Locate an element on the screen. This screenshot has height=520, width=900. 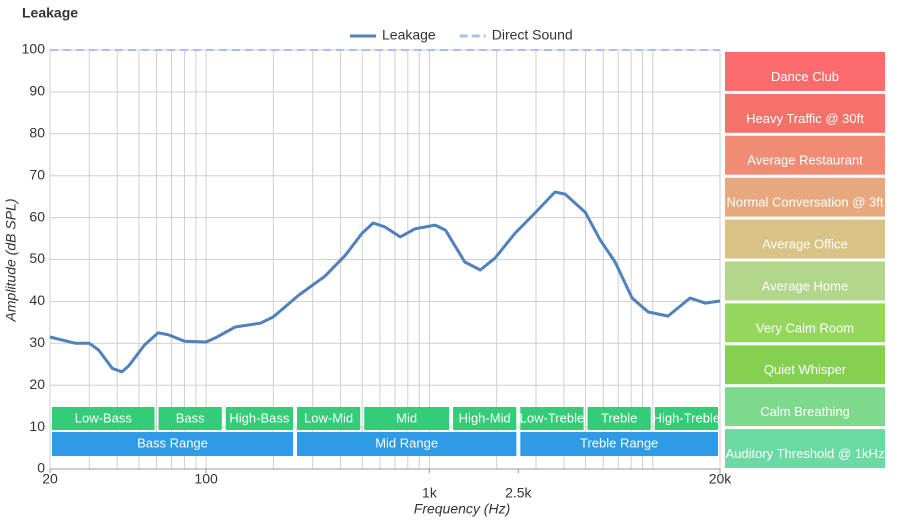
level-label: Heavy Traffic @ 30ft is located at coordinates (805, 118).